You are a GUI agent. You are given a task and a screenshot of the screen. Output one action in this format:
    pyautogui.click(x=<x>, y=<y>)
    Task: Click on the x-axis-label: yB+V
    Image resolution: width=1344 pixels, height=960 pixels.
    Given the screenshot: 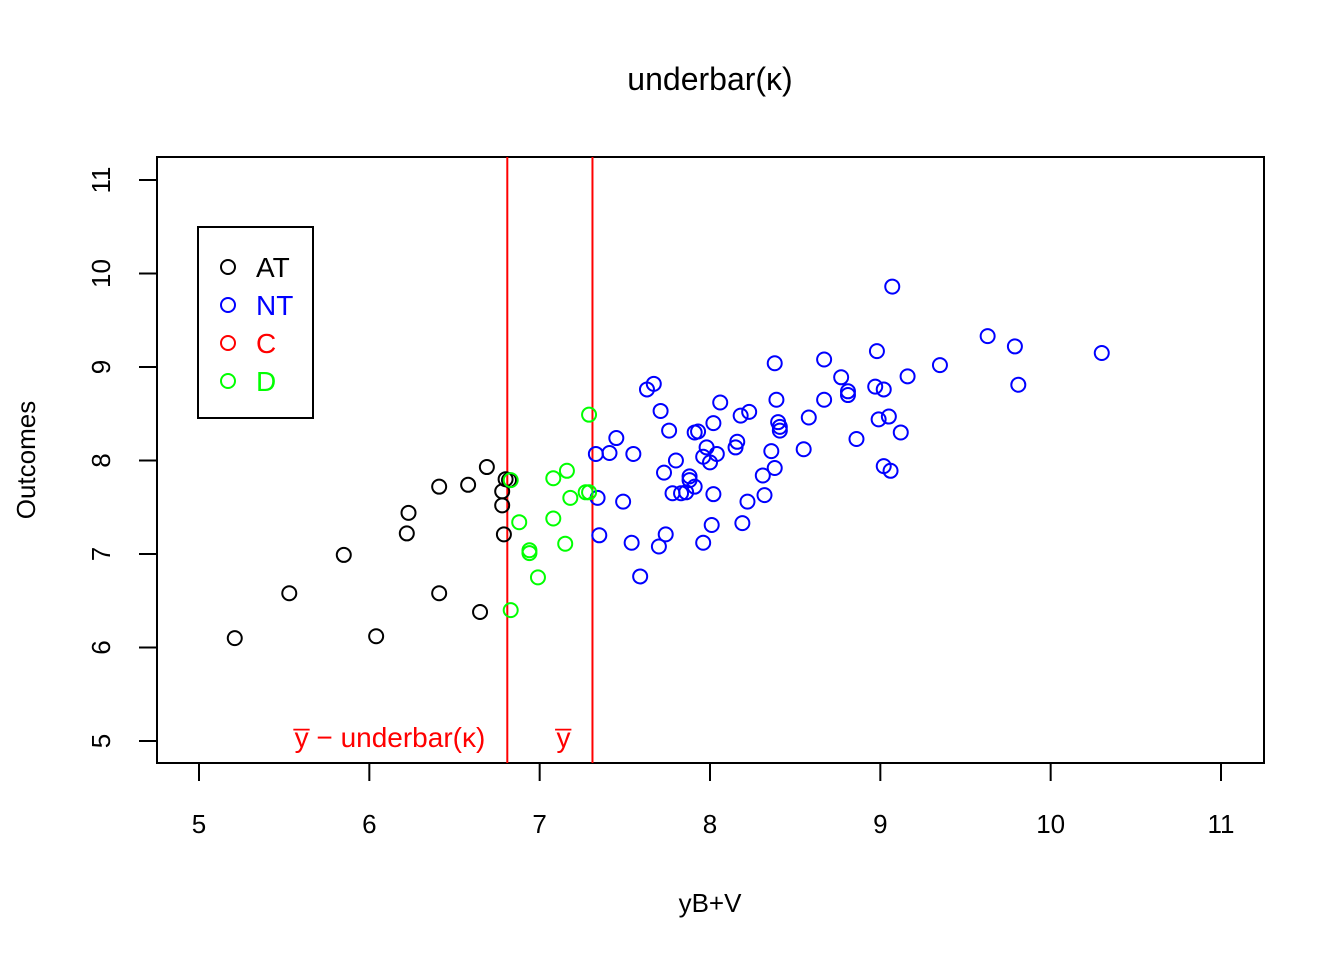 What is the action you would take?
    pyautogui.click(x=711, y=903)
    